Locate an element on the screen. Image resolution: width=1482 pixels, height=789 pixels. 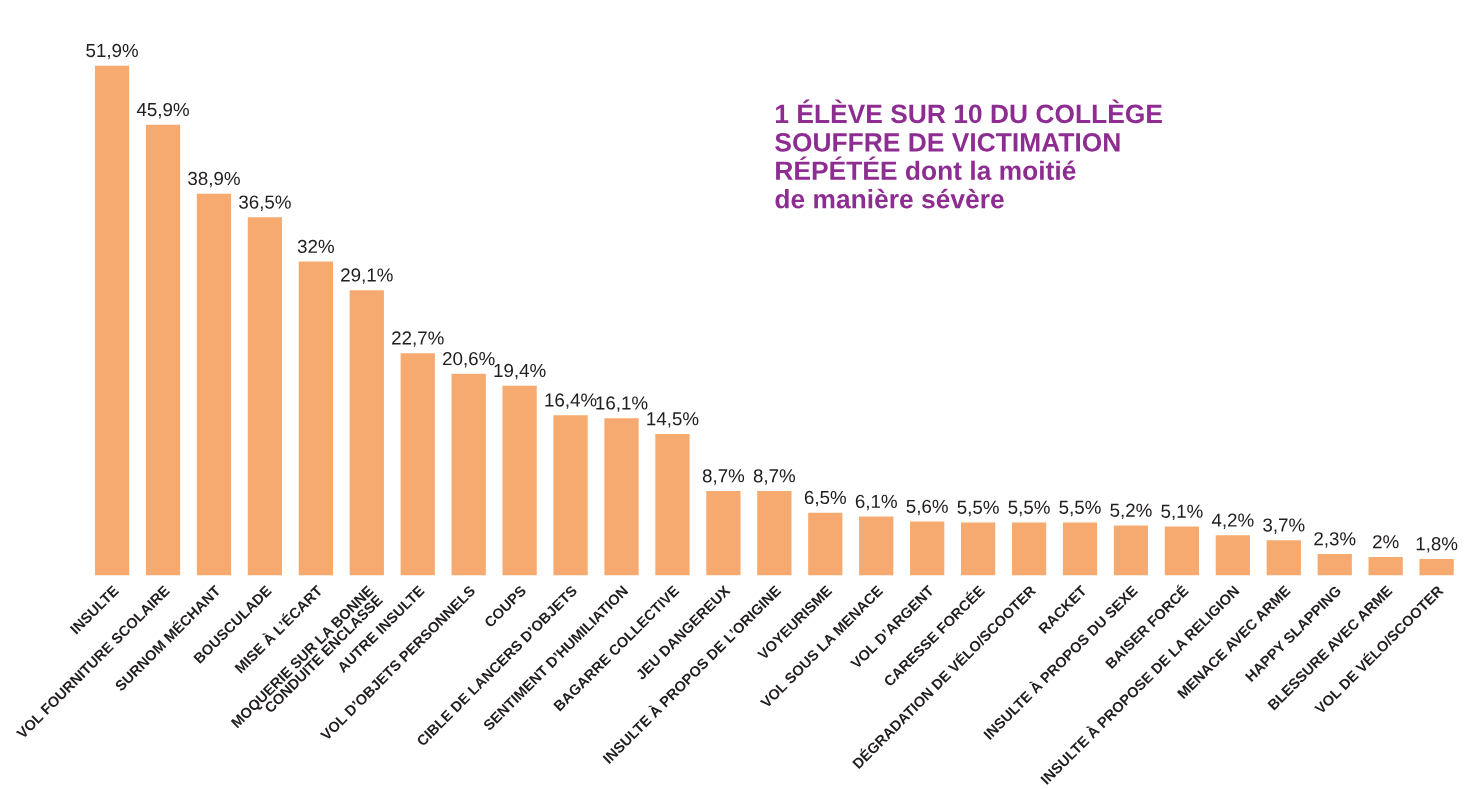
data-label: 4,2% is located at coordinates (1232, 521).